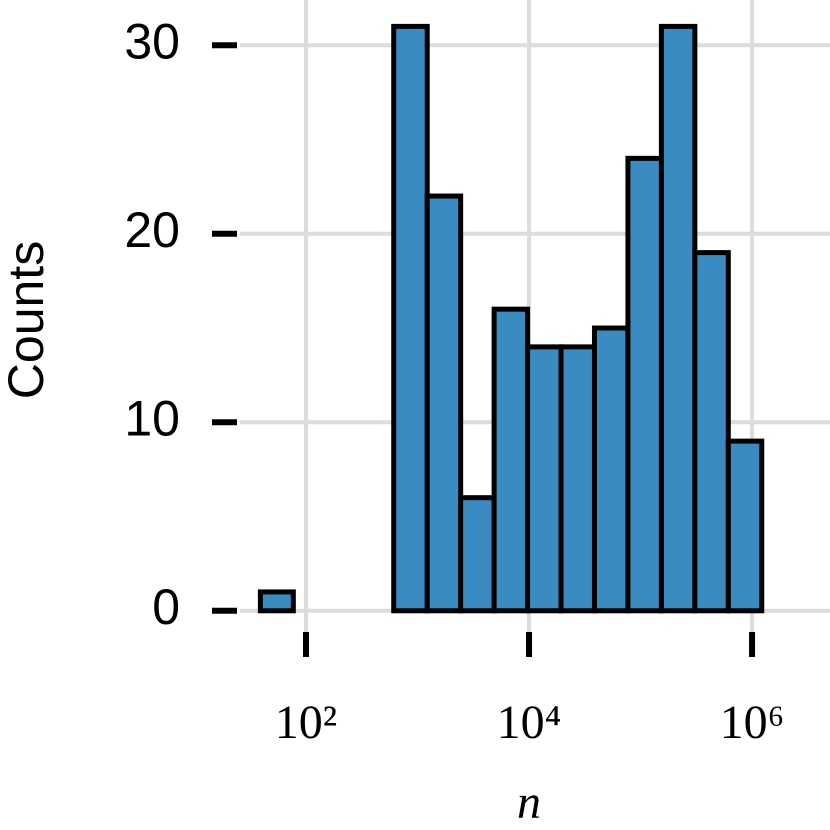 The width and height of the screenshot is (830, 830). Describe the element at coordinates (752, 722) in the screenshot. I see `x-tick-label: 10⁶` at that location.